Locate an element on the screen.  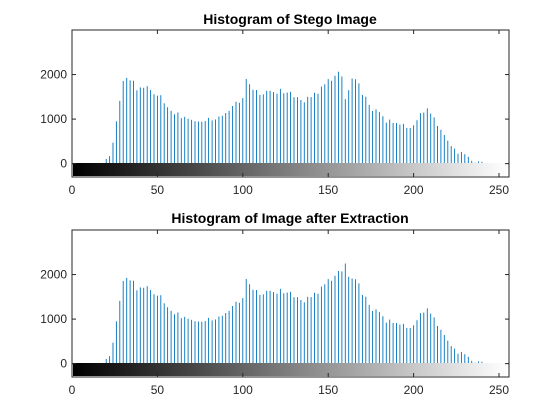
chart-title: Histogram of Image after Extraction is located at coordinates (289, 218).